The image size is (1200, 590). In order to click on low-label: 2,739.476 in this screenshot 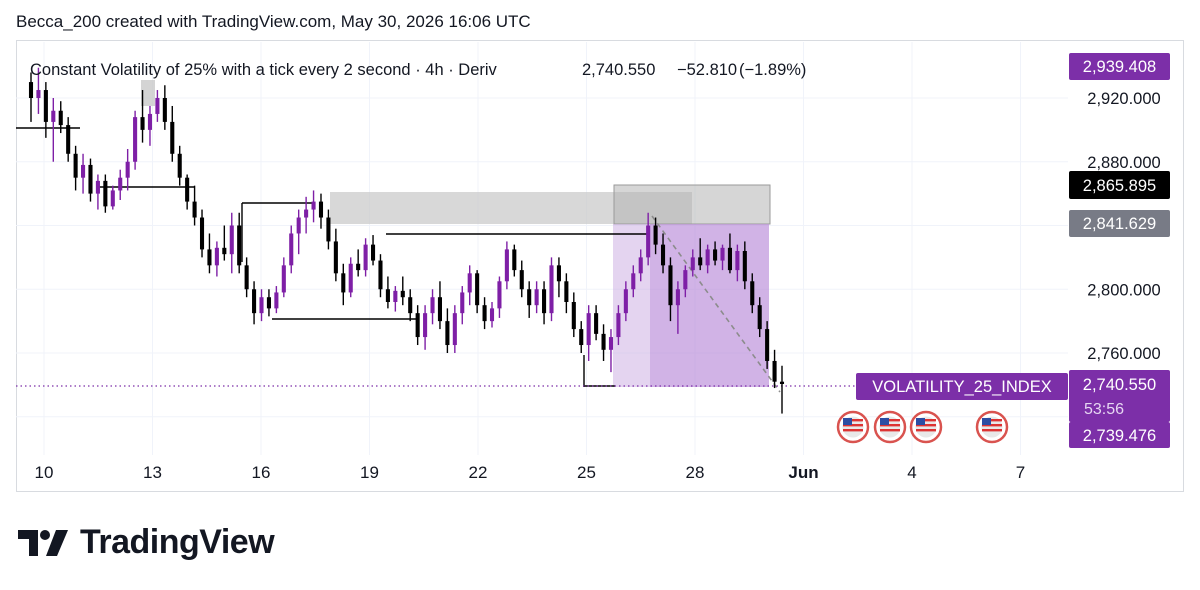, I will do `click(1119, 436)`.